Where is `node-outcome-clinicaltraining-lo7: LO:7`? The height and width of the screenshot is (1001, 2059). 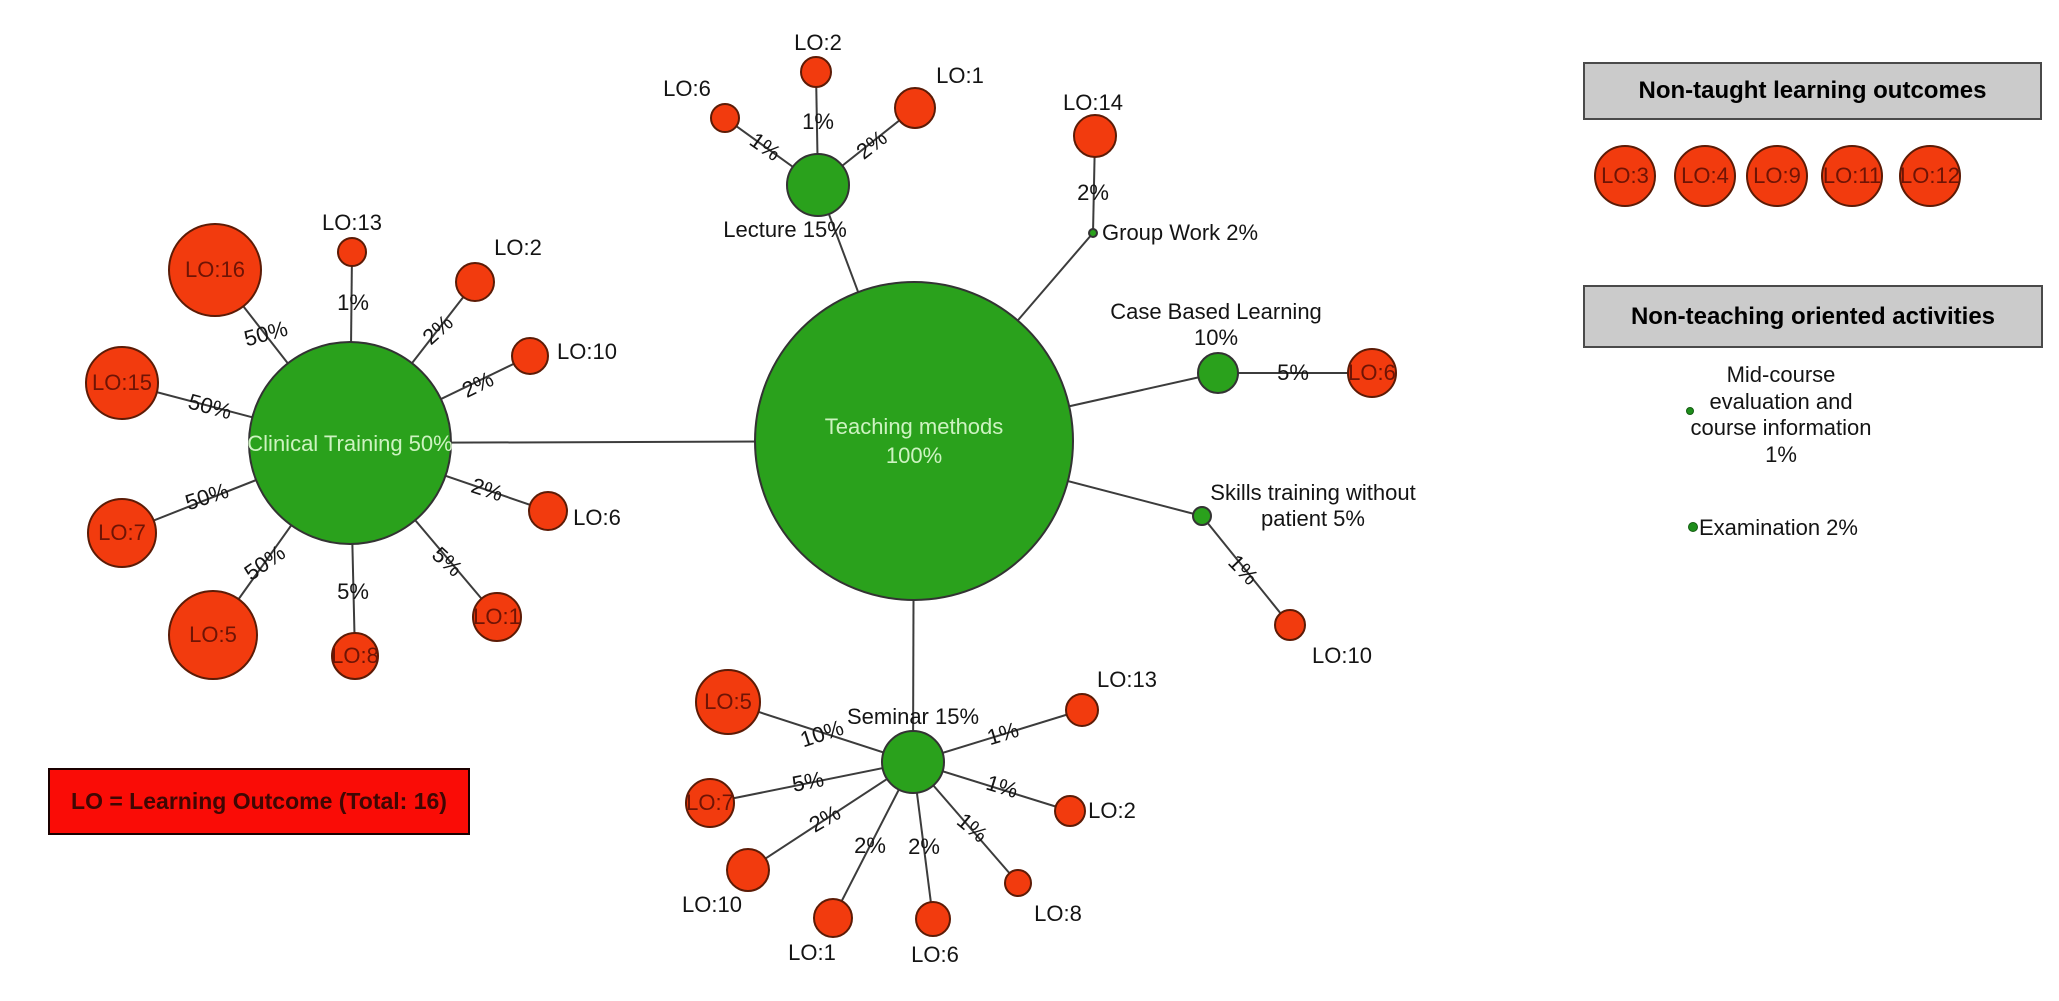 node-outcome-clinicaltraining-lo7: LO:7 is located at coordinates (122, 533).